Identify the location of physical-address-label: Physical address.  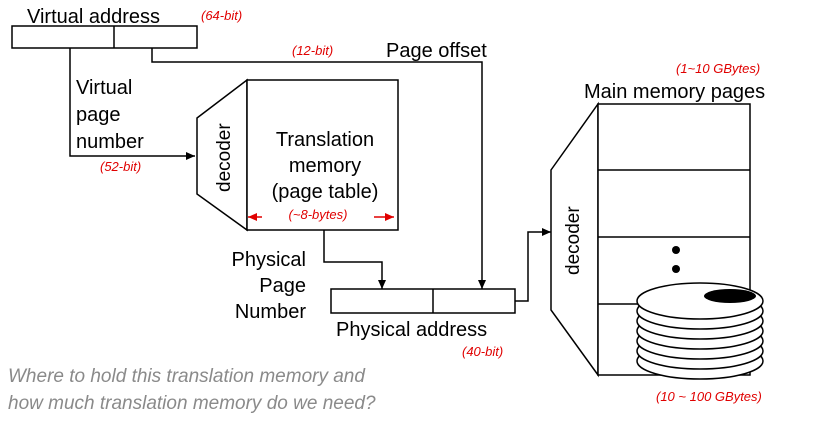
(411, 330).